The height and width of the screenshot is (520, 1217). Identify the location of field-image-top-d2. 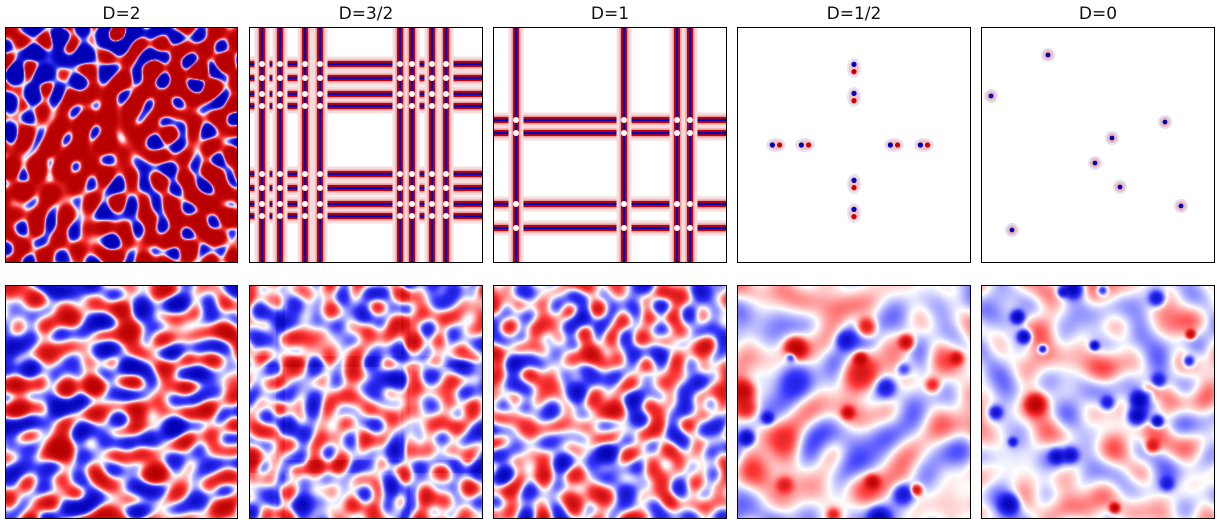
(121, 145).